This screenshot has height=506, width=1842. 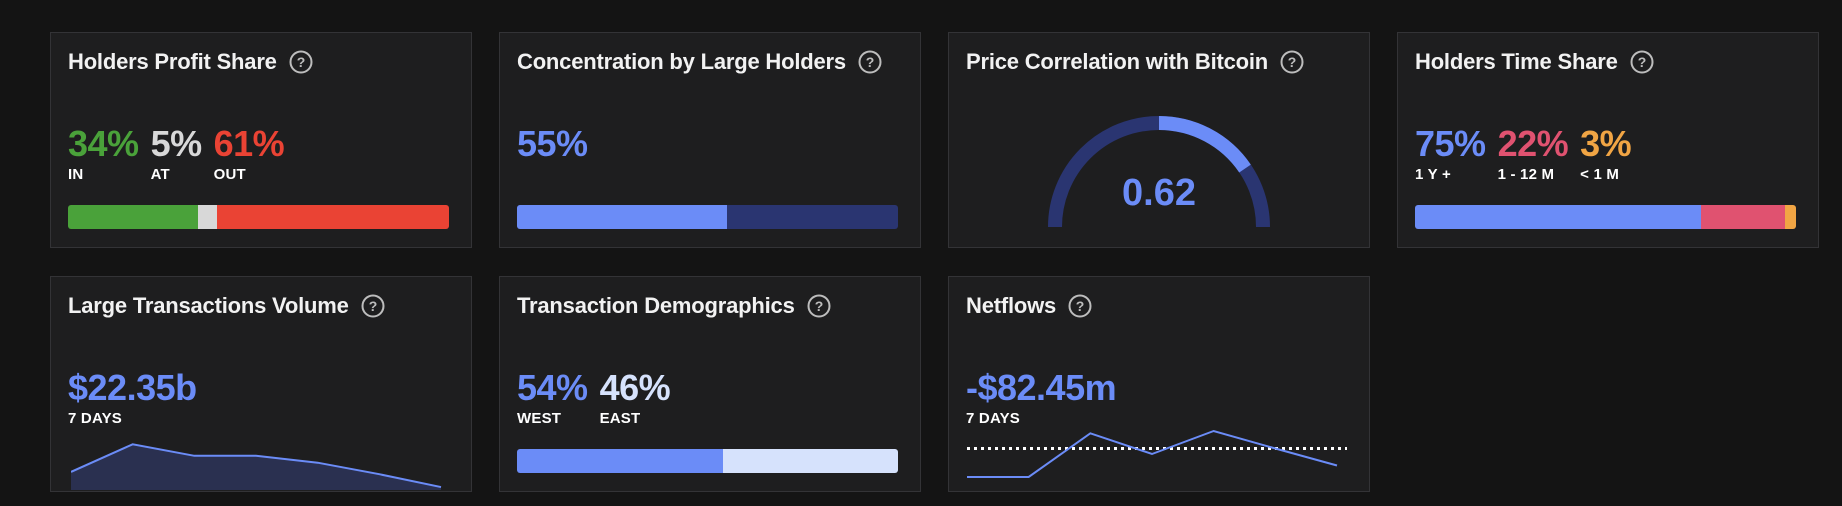 I want to click on short-term-value: 3%, so click(x=1606, y=143).